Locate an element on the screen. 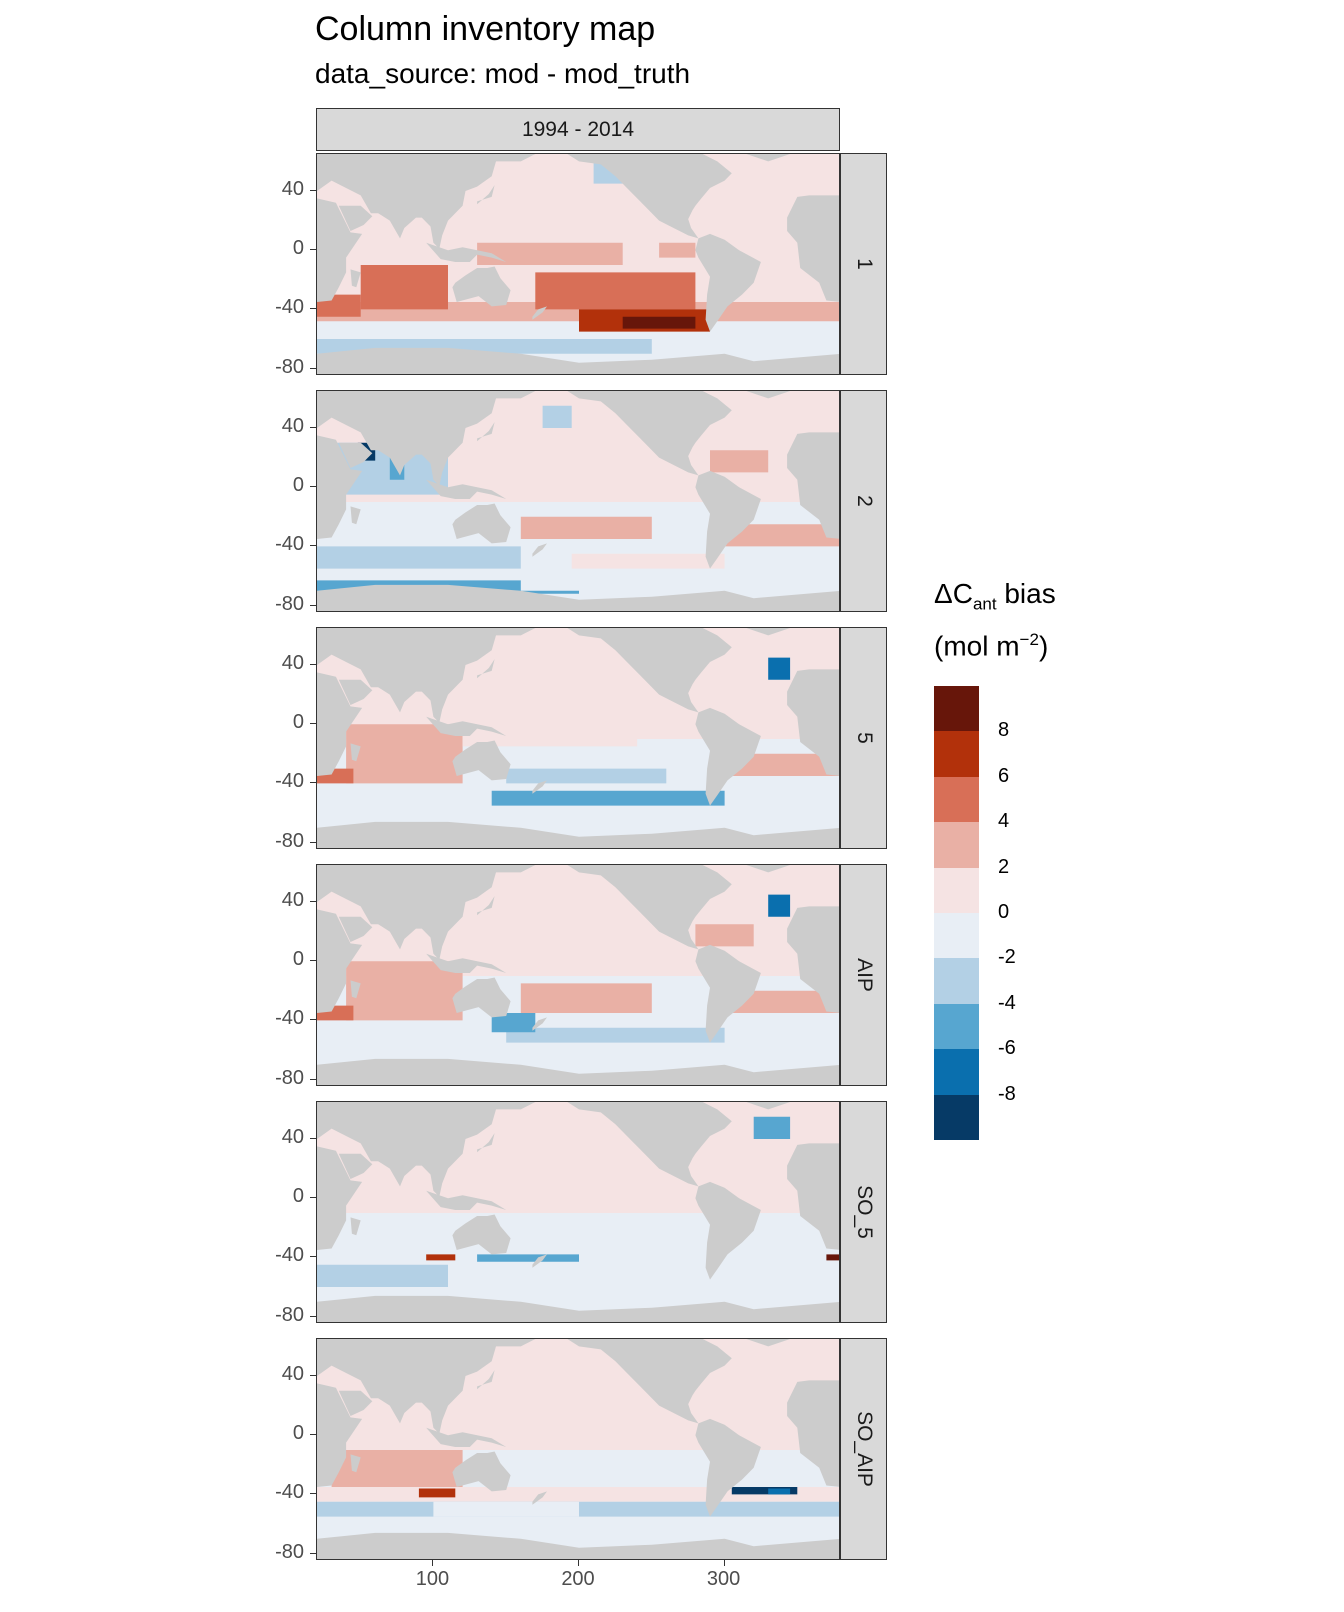  facet-row-strip: 2 is located at coordinates (863, 501).